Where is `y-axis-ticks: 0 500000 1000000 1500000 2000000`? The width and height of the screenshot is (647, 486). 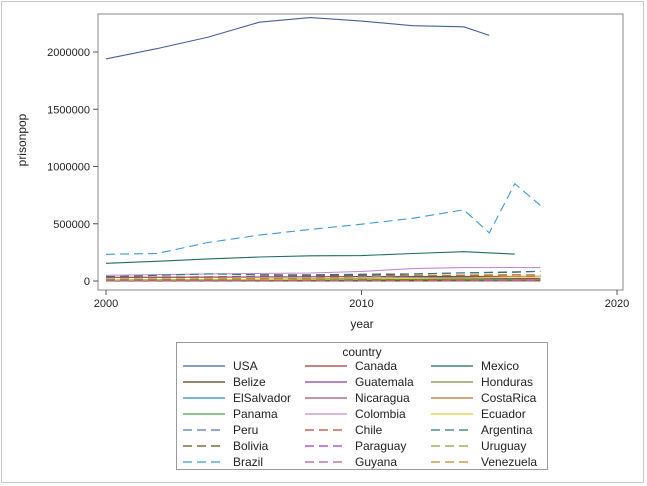 y-axis-ticks: 0 500000 1000000 1500000 2000000 is located at coordinates (72, 167).